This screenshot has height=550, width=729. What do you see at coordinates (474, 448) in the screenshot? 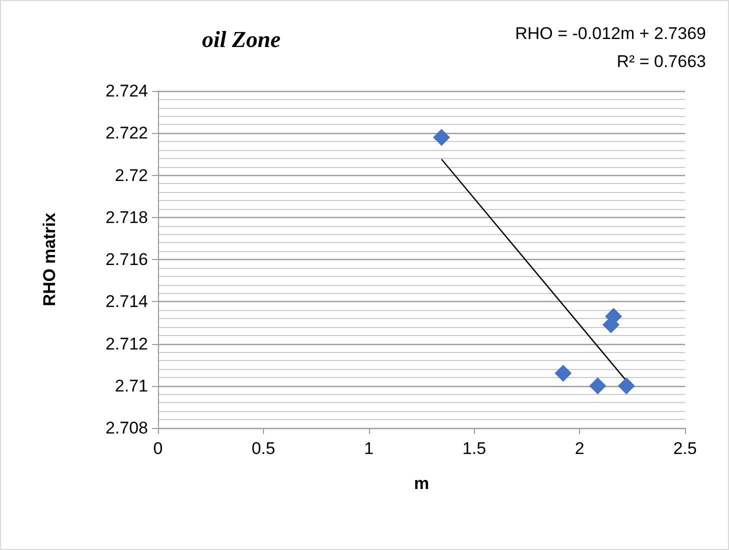
I see `x-tick-label: 1.5` at bounding box center [474, 448].